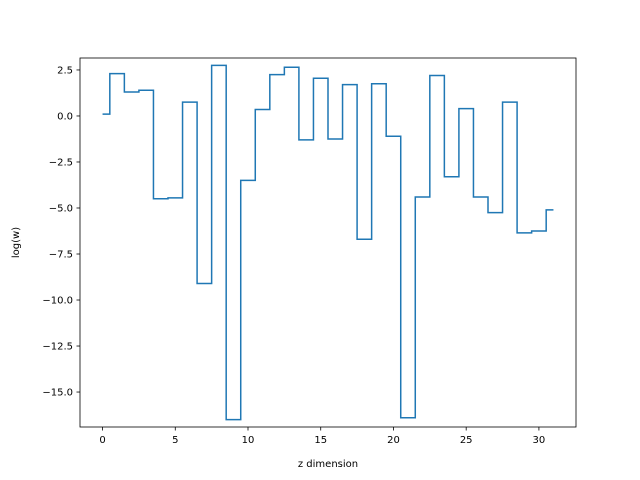 Image resolution: width=640 pixels, height=480 pixels. I want to click on x-axis-label: z dimension, so click(328, 464).